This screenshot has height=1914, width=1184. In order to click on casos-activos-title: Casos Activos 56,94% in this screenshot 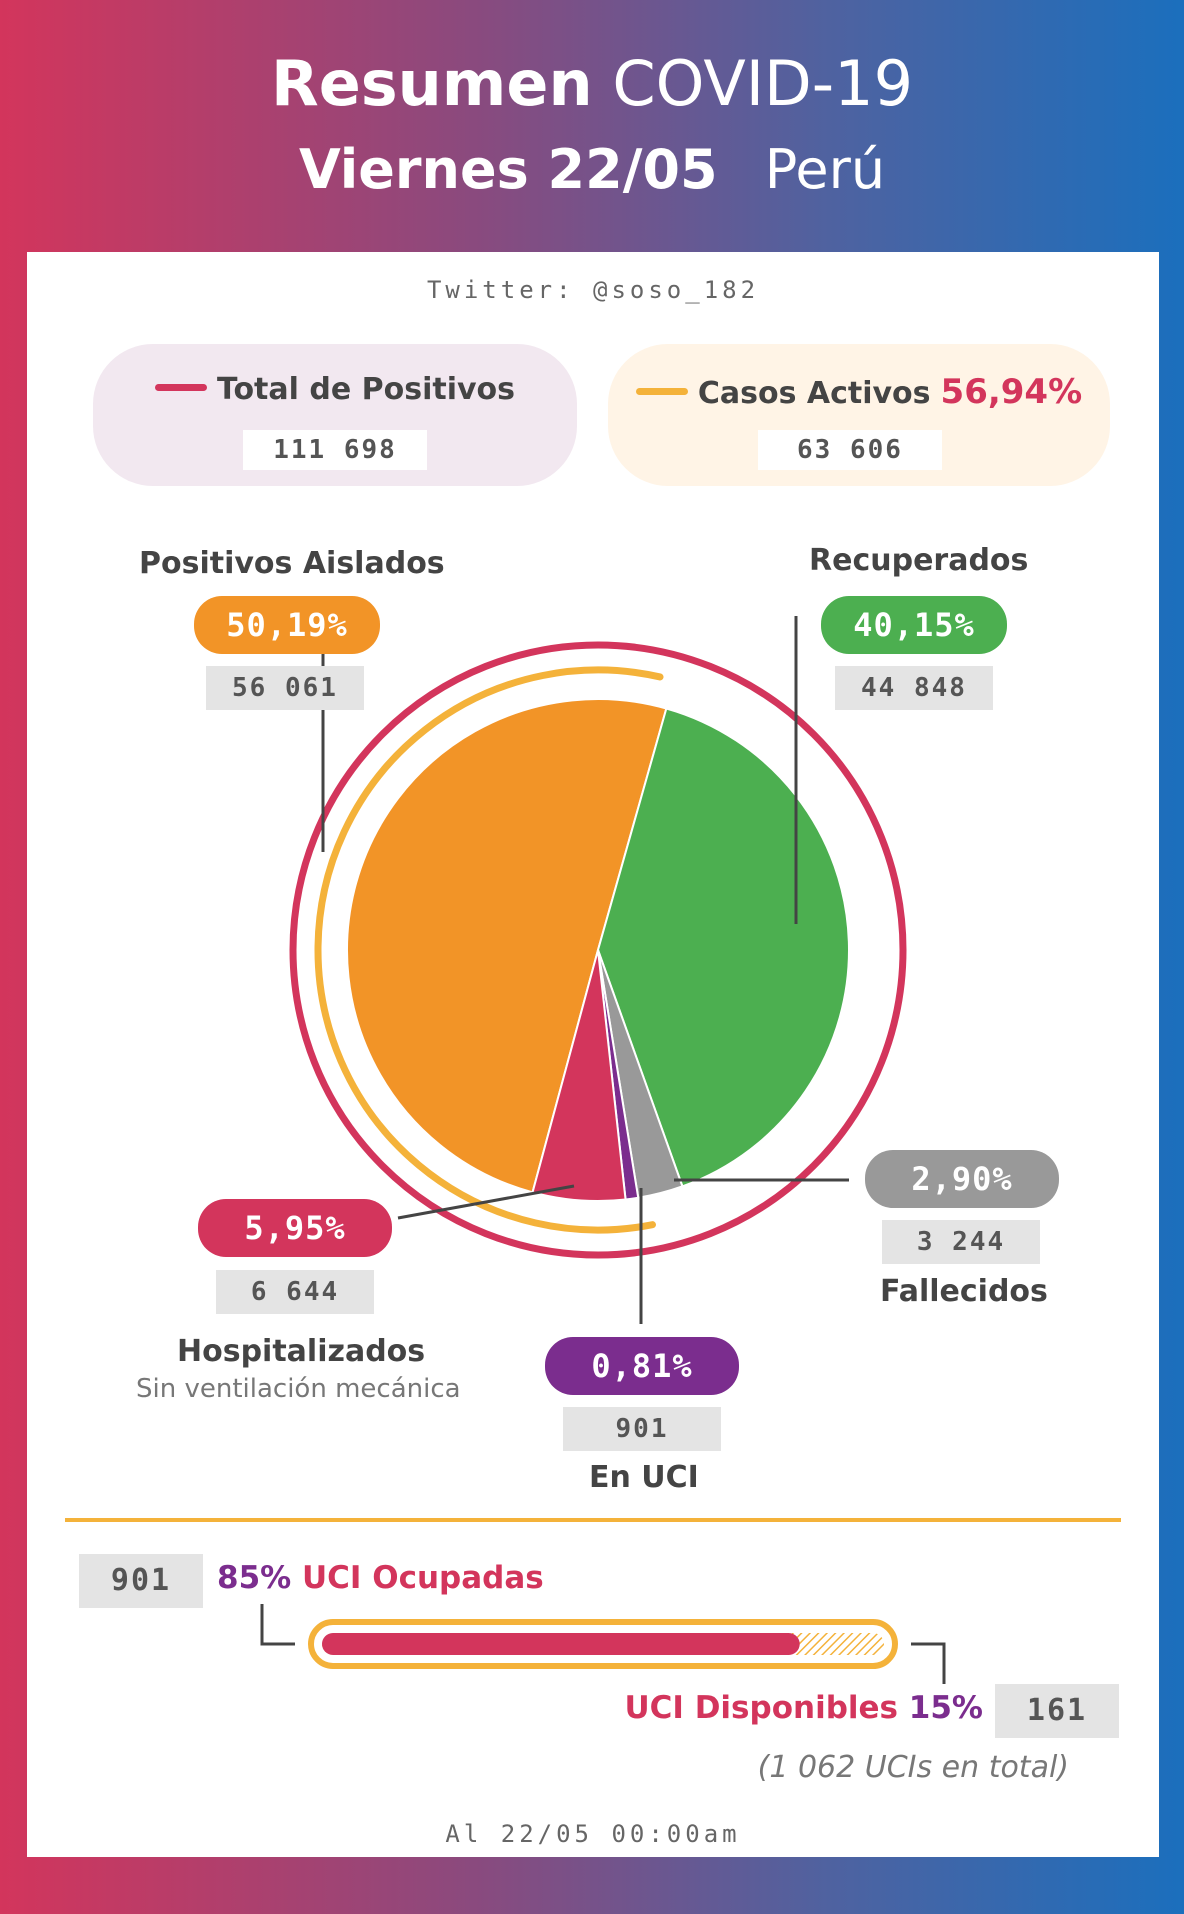, I will do `click(859, 392)`.